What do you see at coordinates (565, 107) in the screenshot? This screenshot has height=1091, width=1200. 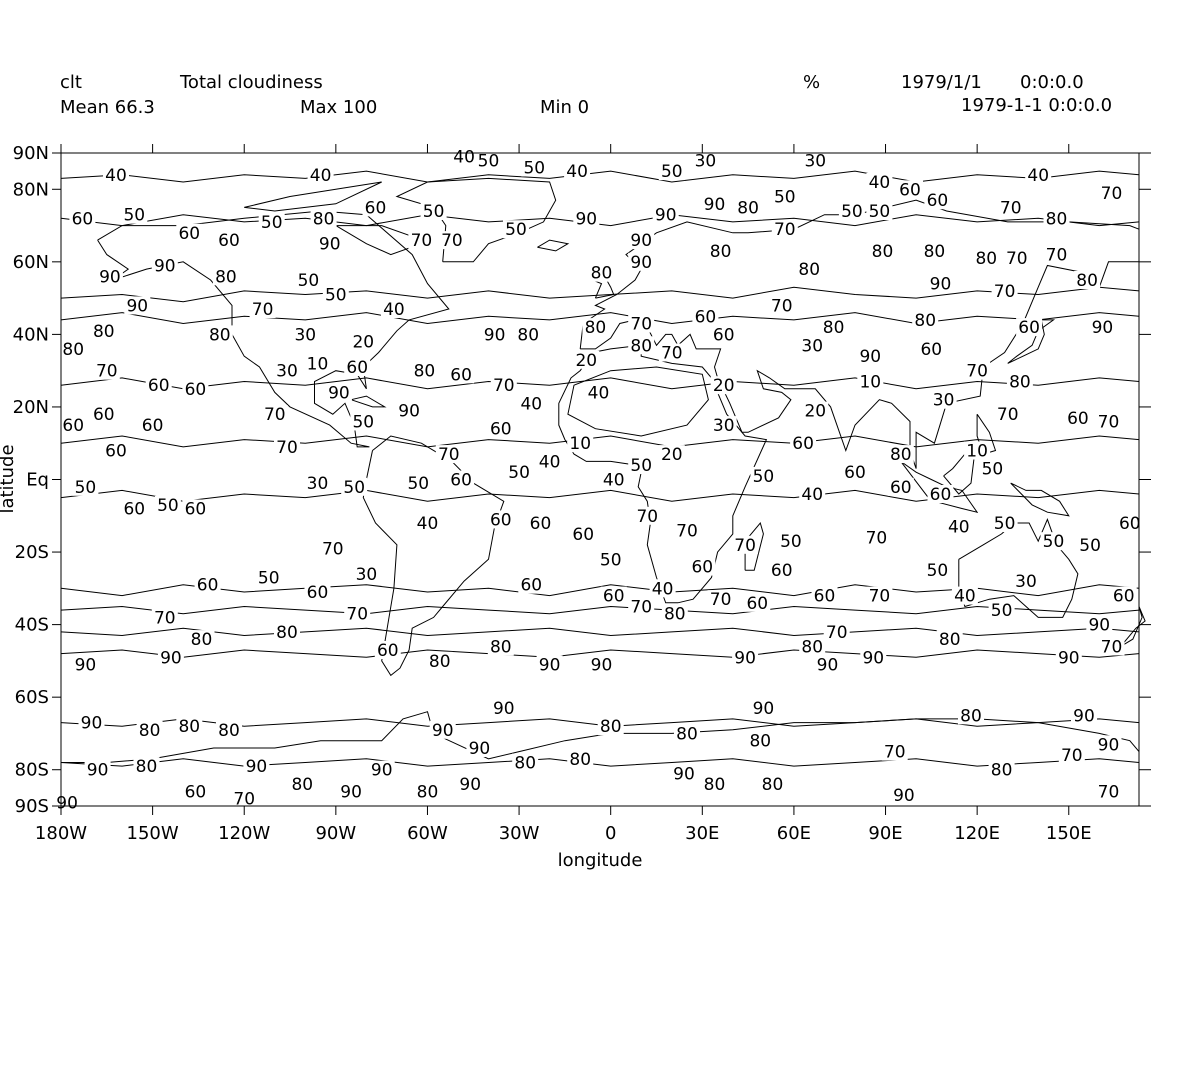 I see `min-stat: Min 0` at bounding box center [565, 107].